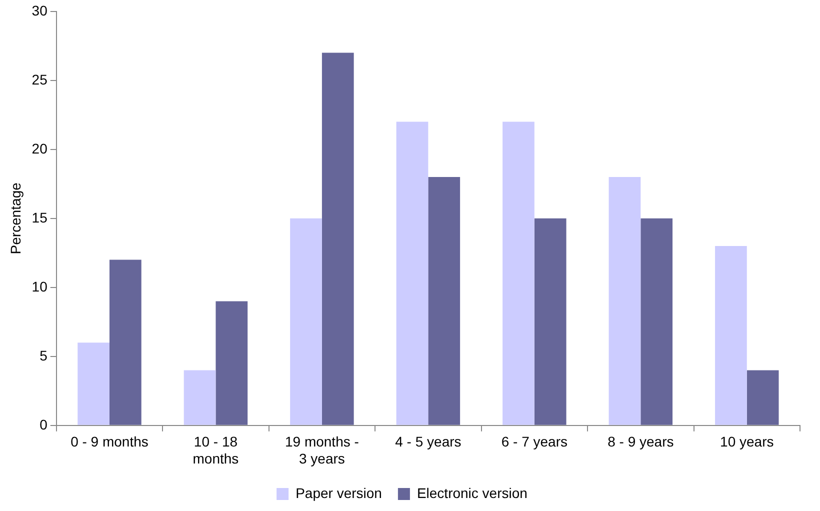 This screenshot has width=820, height=511. What do you see at coordinates (428, 442) in the screenshot?
I see `x-tick-label: 4 - 5 years` at bounding box center [428, 442].